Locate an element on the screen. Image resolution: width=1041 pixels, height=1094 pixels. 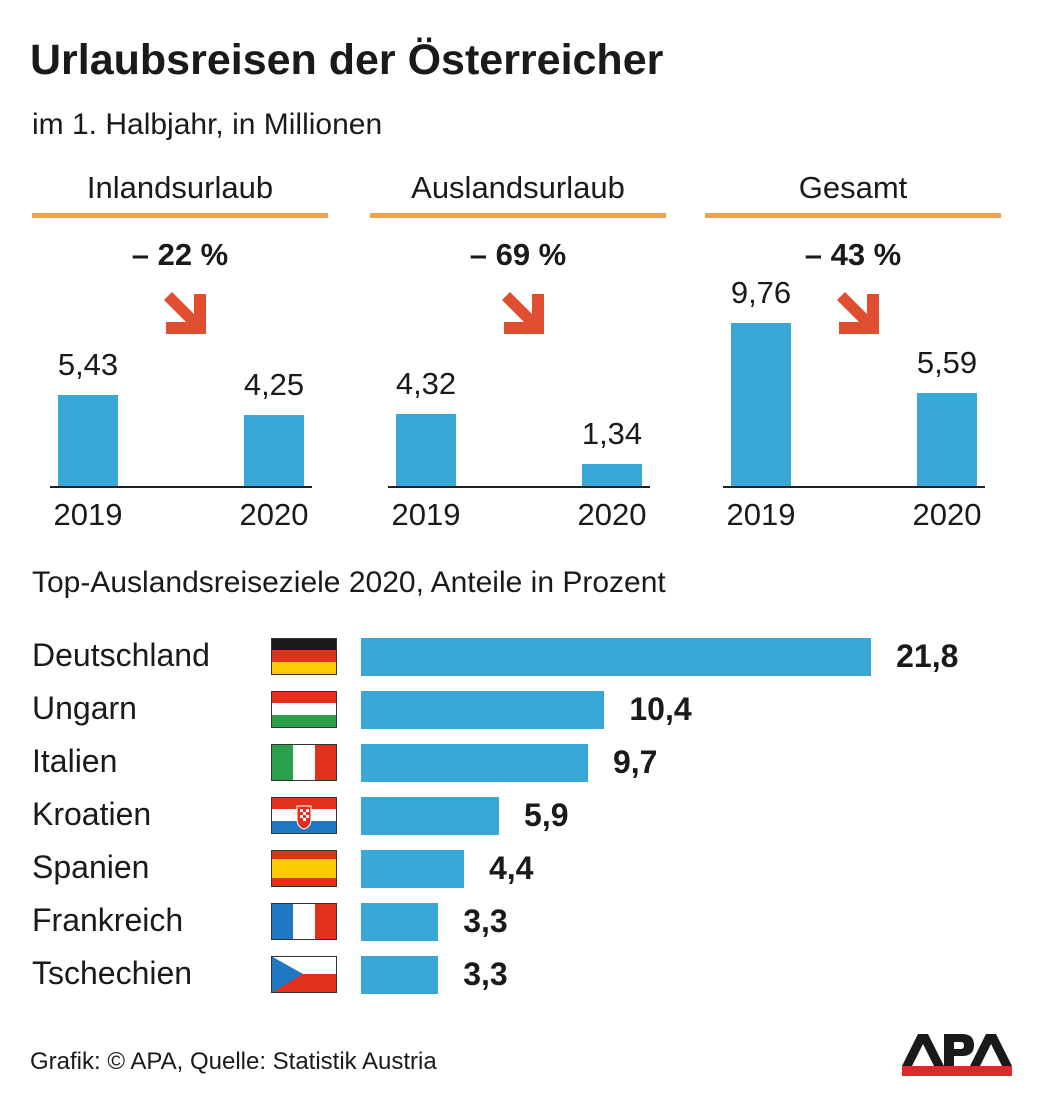
hbar-Frankreich is located at coordinates (400, 922).